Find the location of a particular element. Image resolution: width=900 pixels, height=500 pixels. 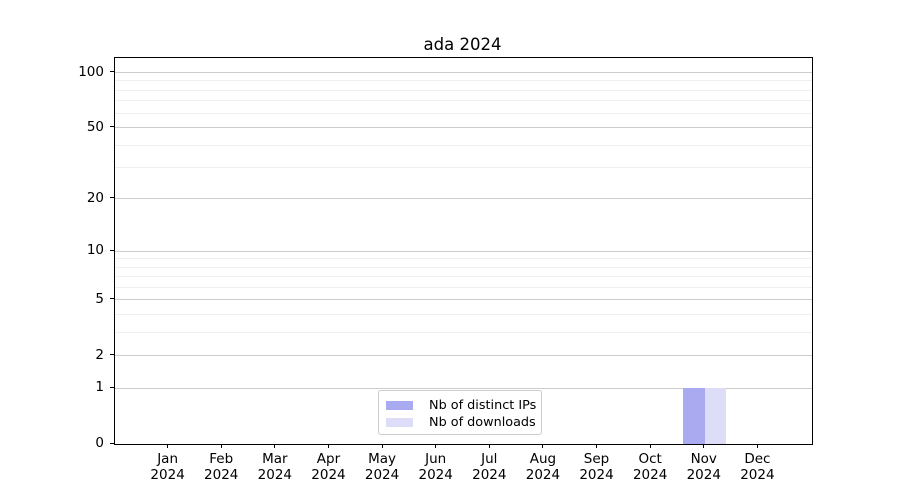

y-tick-label: 0 is located at coordinates (99, 443).